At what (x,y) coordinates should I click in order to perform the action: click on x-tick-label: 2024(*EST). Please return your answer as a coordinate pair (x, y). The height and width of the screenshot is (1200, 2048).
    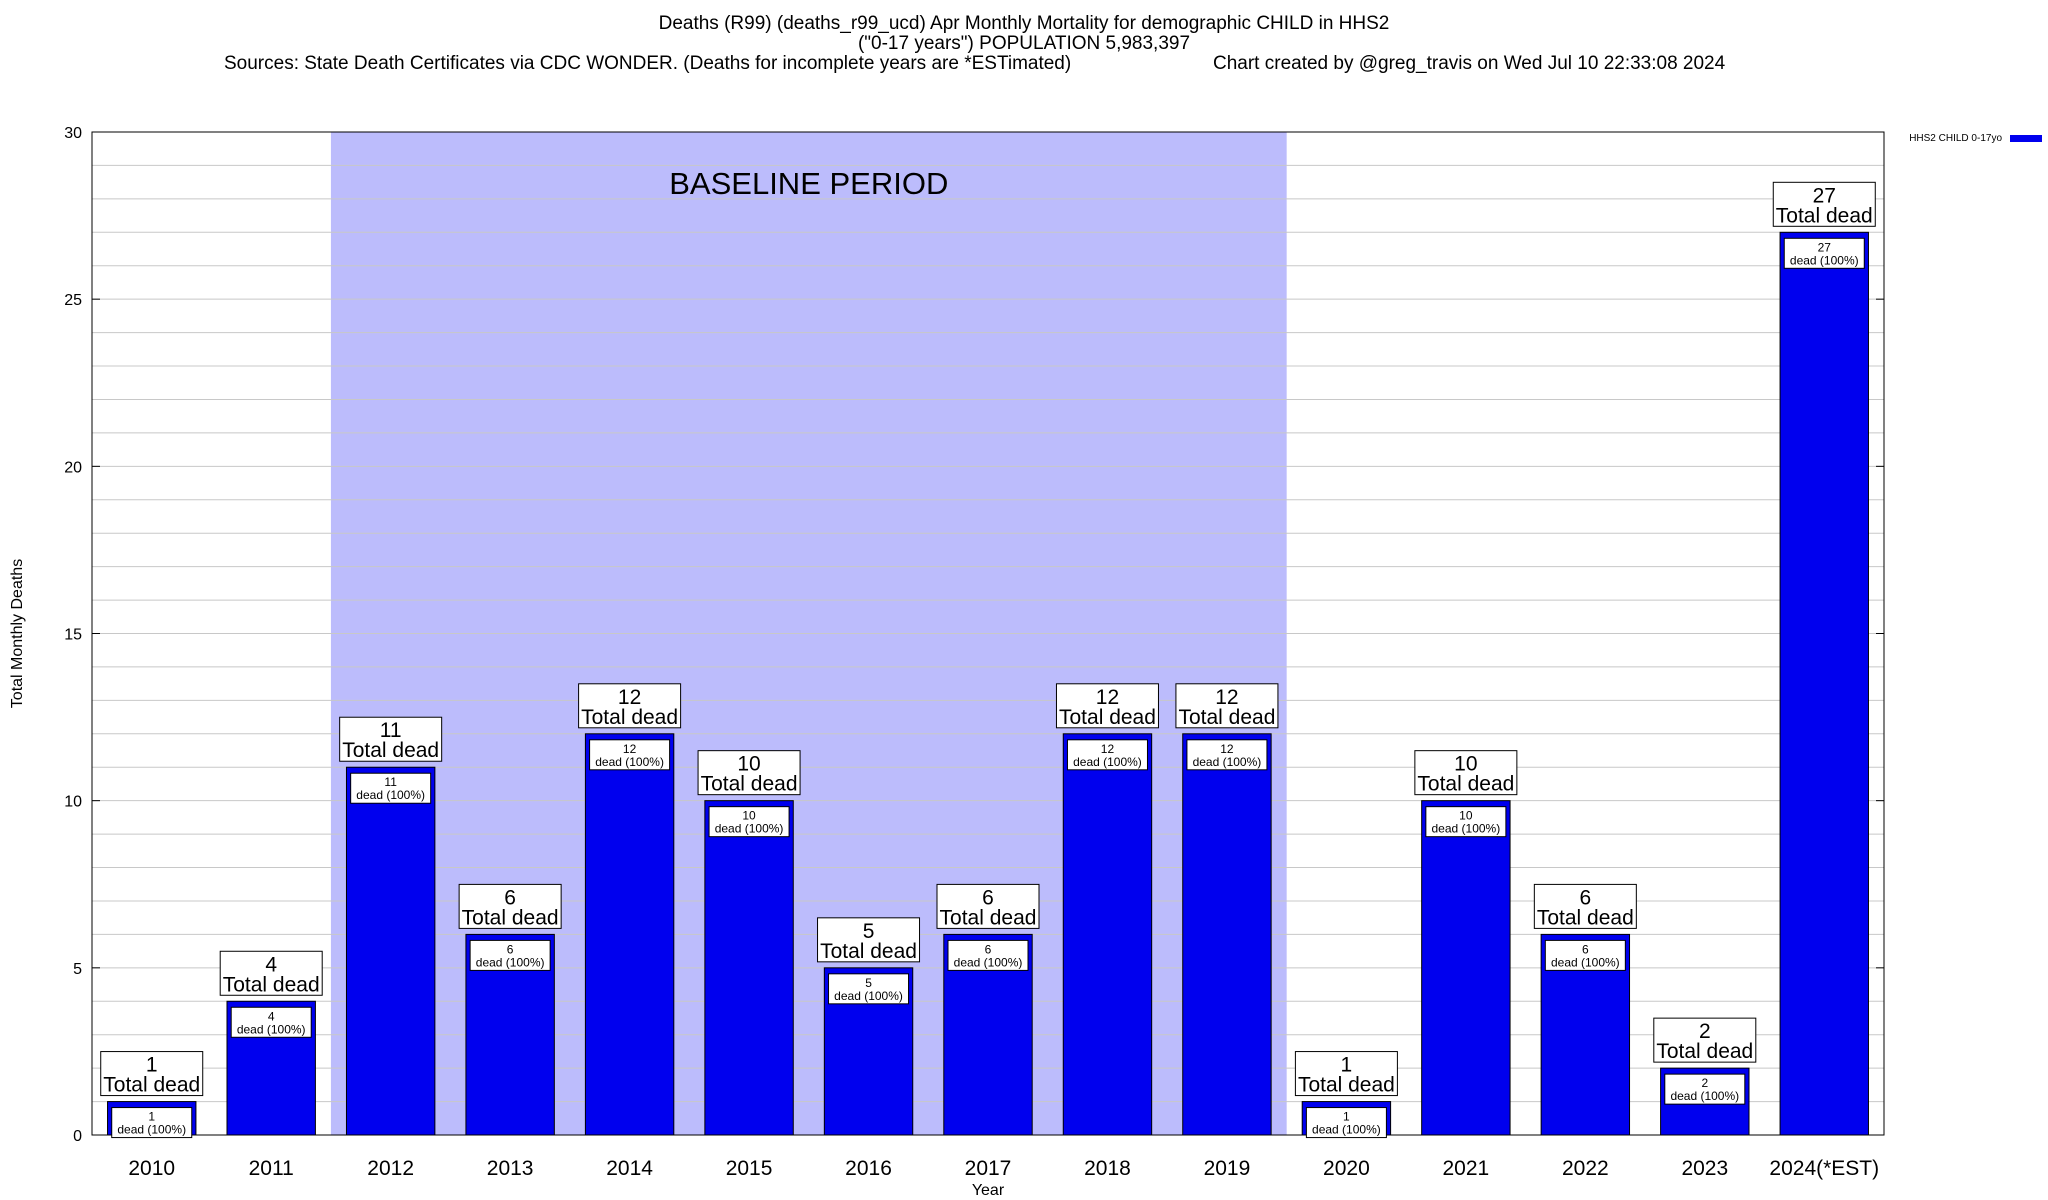
    Looking at the image, I should click on (1824, 1168).